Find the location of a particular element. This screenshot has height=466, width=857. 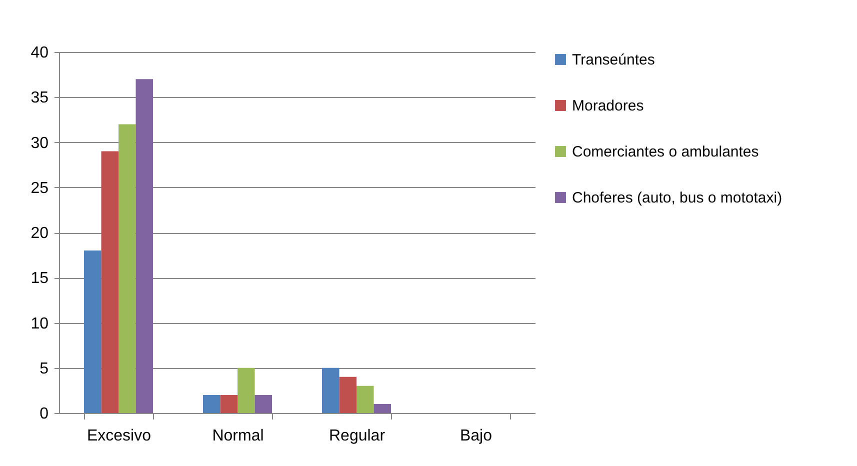

x-tick-label: Regular is located at coordinates (357, 436).